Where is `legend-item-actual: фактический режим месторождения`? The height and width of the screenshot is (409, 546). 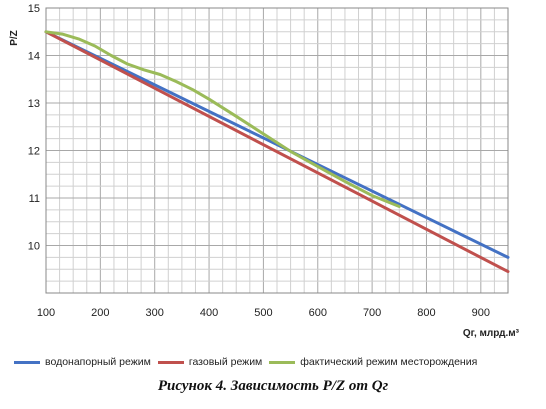
legend-item-actual: фактический режим месторождения is located at coordinates (373, 362).